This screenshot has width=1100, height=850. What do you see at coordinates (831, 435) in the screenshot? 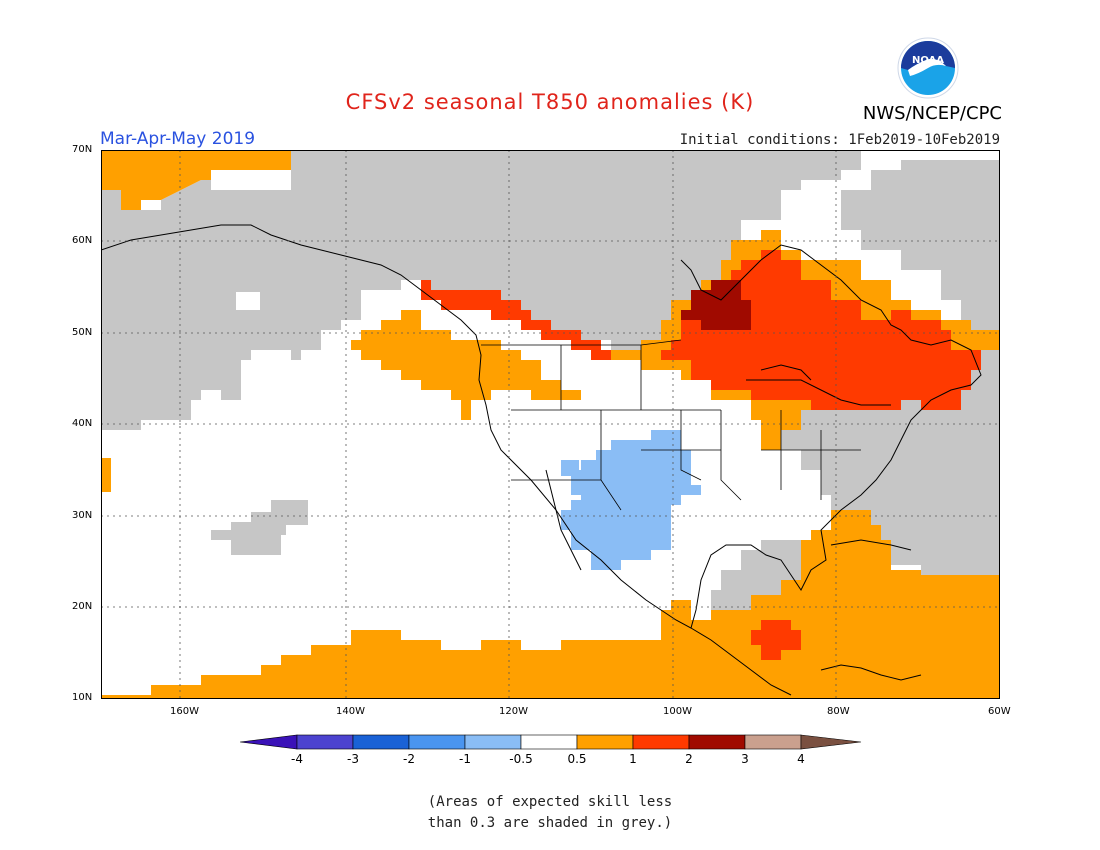
I see `grey-east-us` at bounding box center [831, 435].